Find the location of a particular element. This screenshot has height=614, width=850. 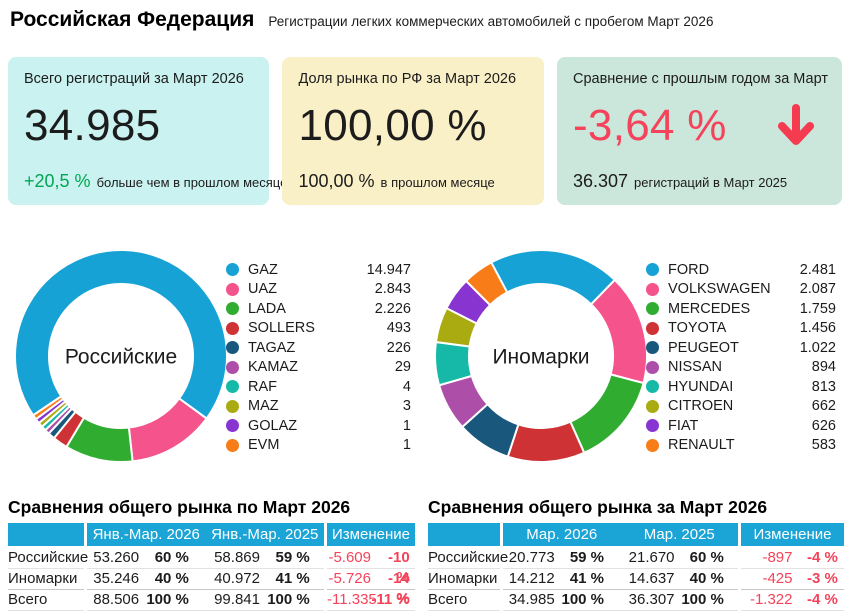

header-col-previous-period: Мар. 2025 is located at coordinates (679, 534).